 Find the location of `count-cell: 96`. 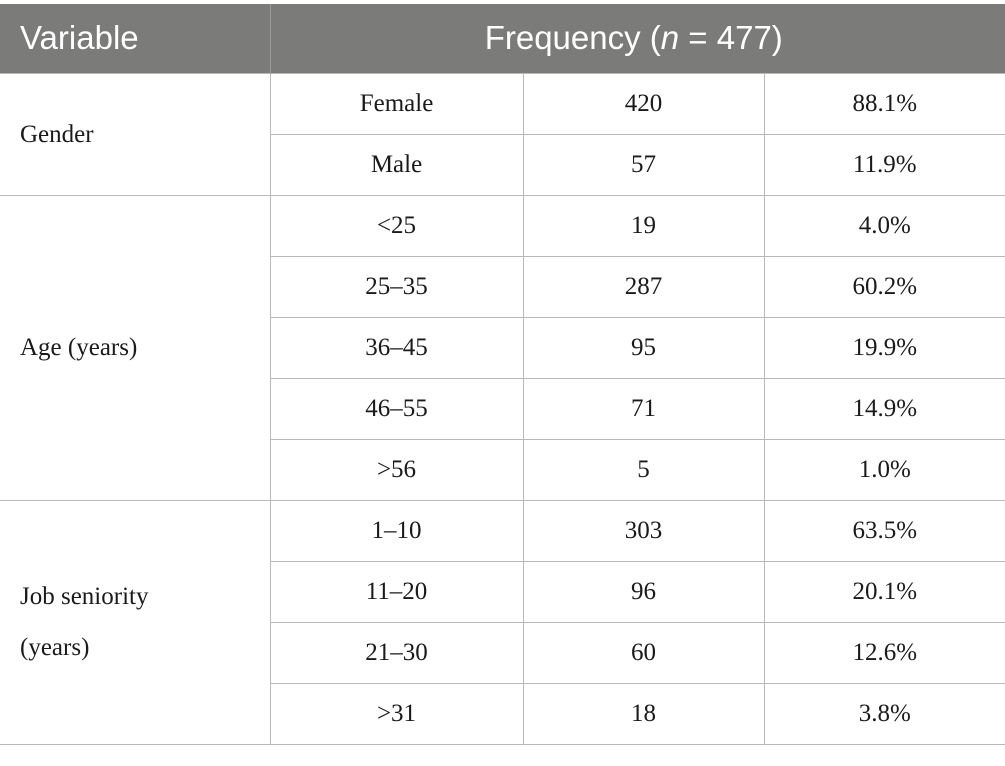

count-cell: 96 is located at coordinates (643, 591).